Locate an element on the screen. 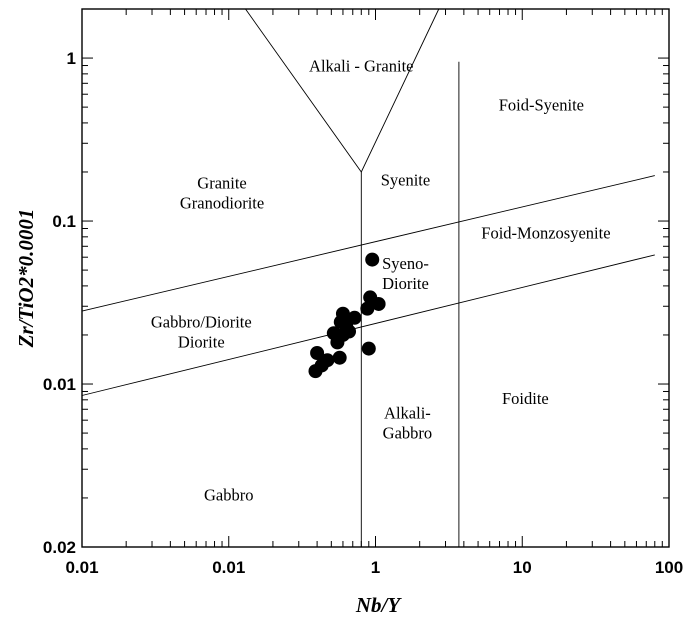  y-tick-label: 1 is located at coordinates (71, 58).